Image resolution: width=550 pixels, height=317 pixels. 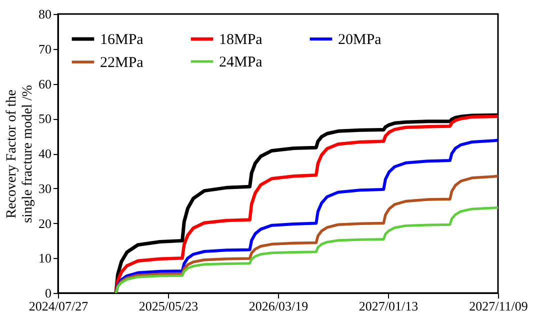 What do you see at coordinates (45, 258) in the screenshot?
I see `y-tick-label: 10` at bounding box center [45, 258].